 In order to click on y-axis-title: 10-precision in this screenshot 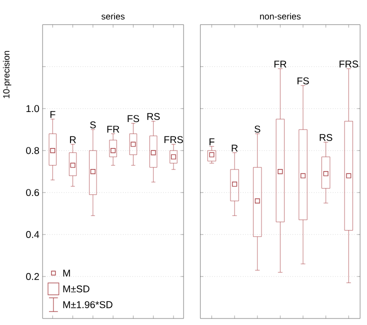, I will do `click(7, 74)`.